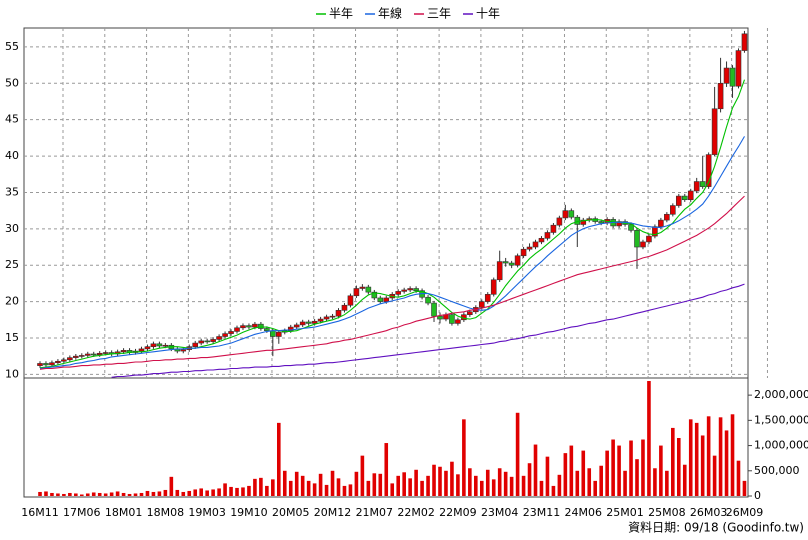  What do you see at coordinates (82, 512) in the screenshot?
I see `x-tick-label: 17M06` at bounding box center [82, 512].